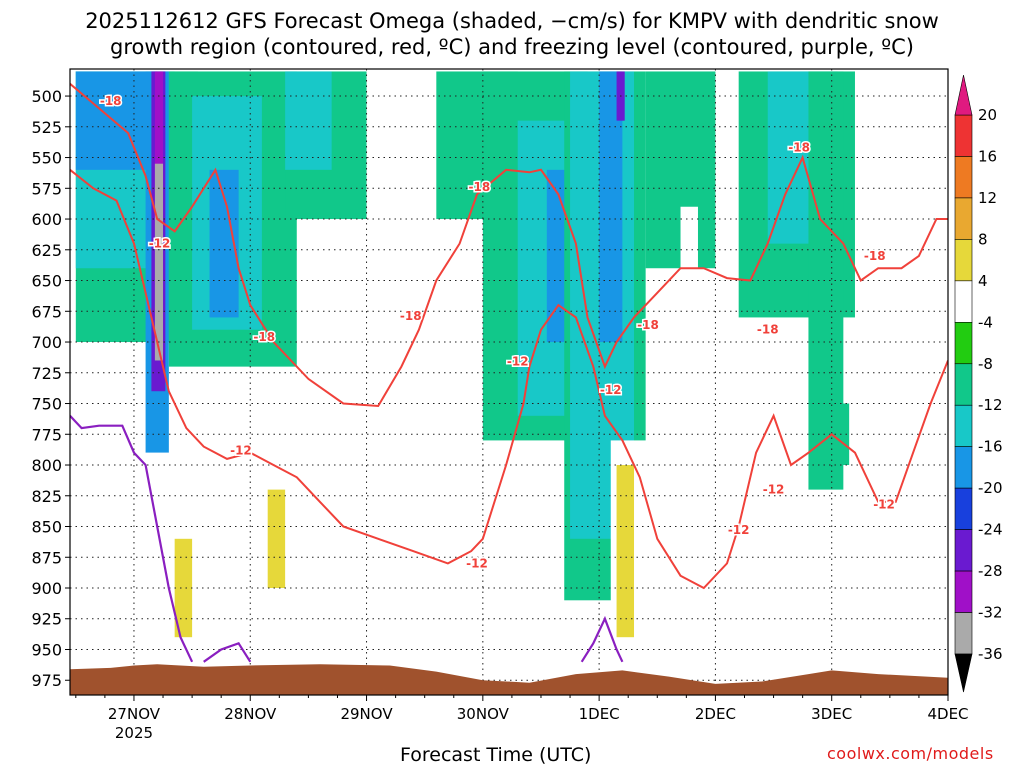 Image resolution: width=1024 pixels, height=768 pixels. I want to click on y-tick-label-875: 875, so click(46, 557).